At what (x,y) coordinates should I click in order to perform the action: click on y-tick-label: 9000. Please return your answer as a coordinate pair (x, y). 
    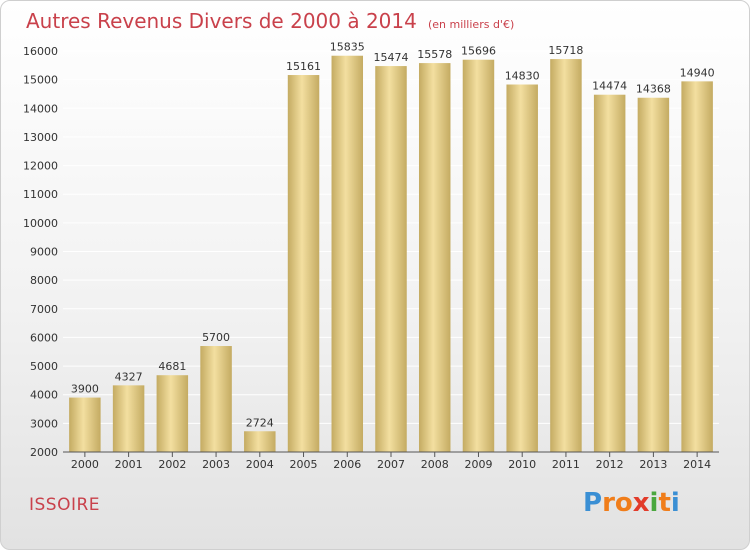
    Looking at the image, I should click on (44, 252).